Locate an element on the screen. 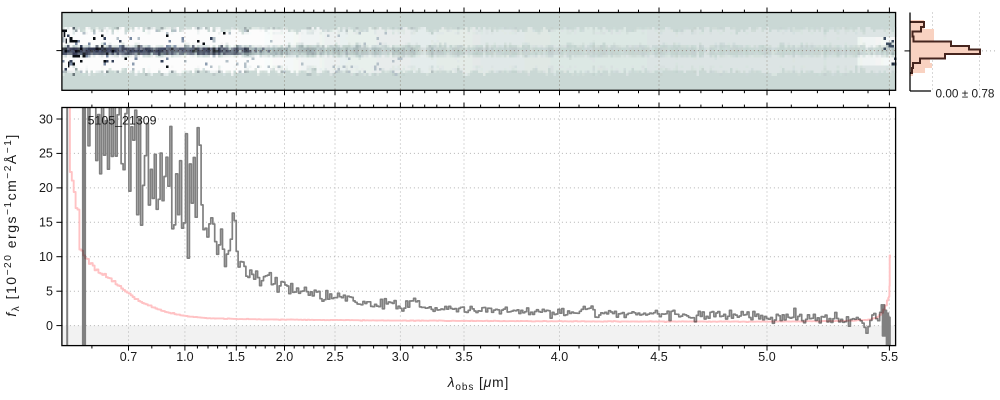 Image resolution: width=1000 pixels, height=400 pixels. svg-text: 3.5 is located at coordinates (463, 357).